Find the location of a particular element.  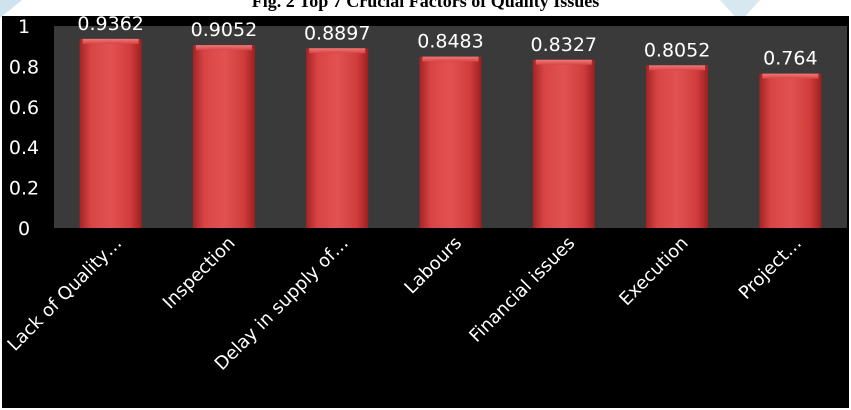

data-label: 0.8052 is located at coordinates (677, 50).